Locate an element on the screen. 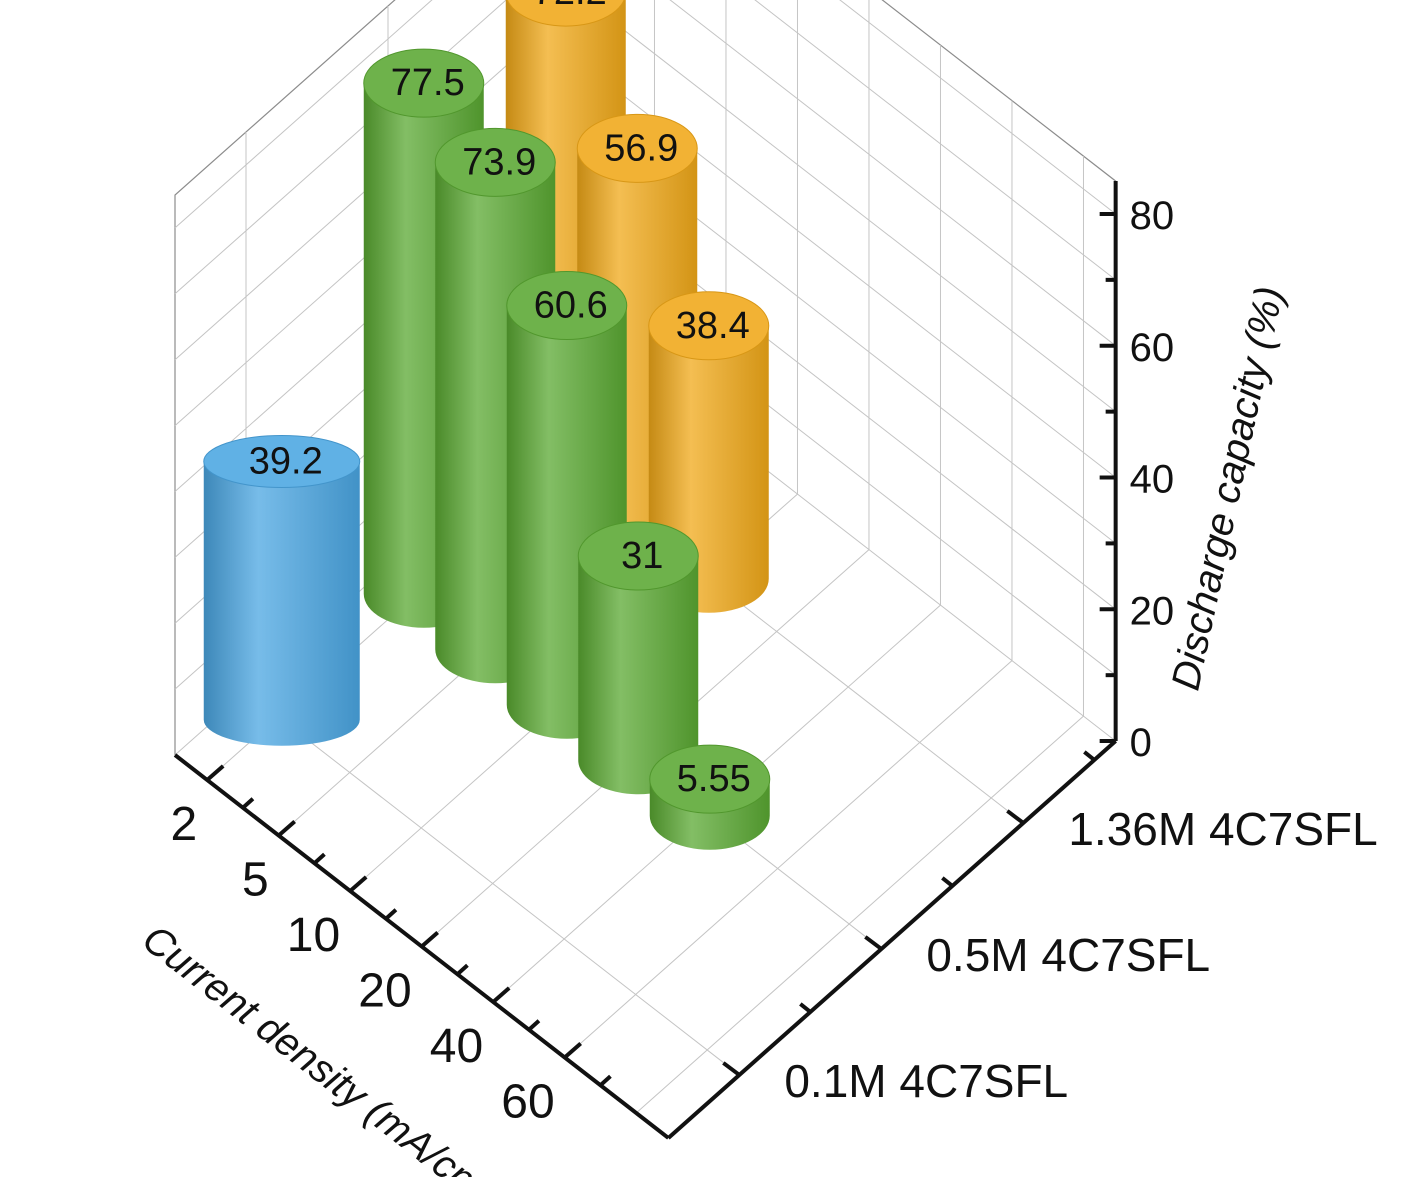 The width and height of the screenshot is (1415, 1177). y-tick-label: 0.1M 4C7SFL is located at coordinates (926, 1081).